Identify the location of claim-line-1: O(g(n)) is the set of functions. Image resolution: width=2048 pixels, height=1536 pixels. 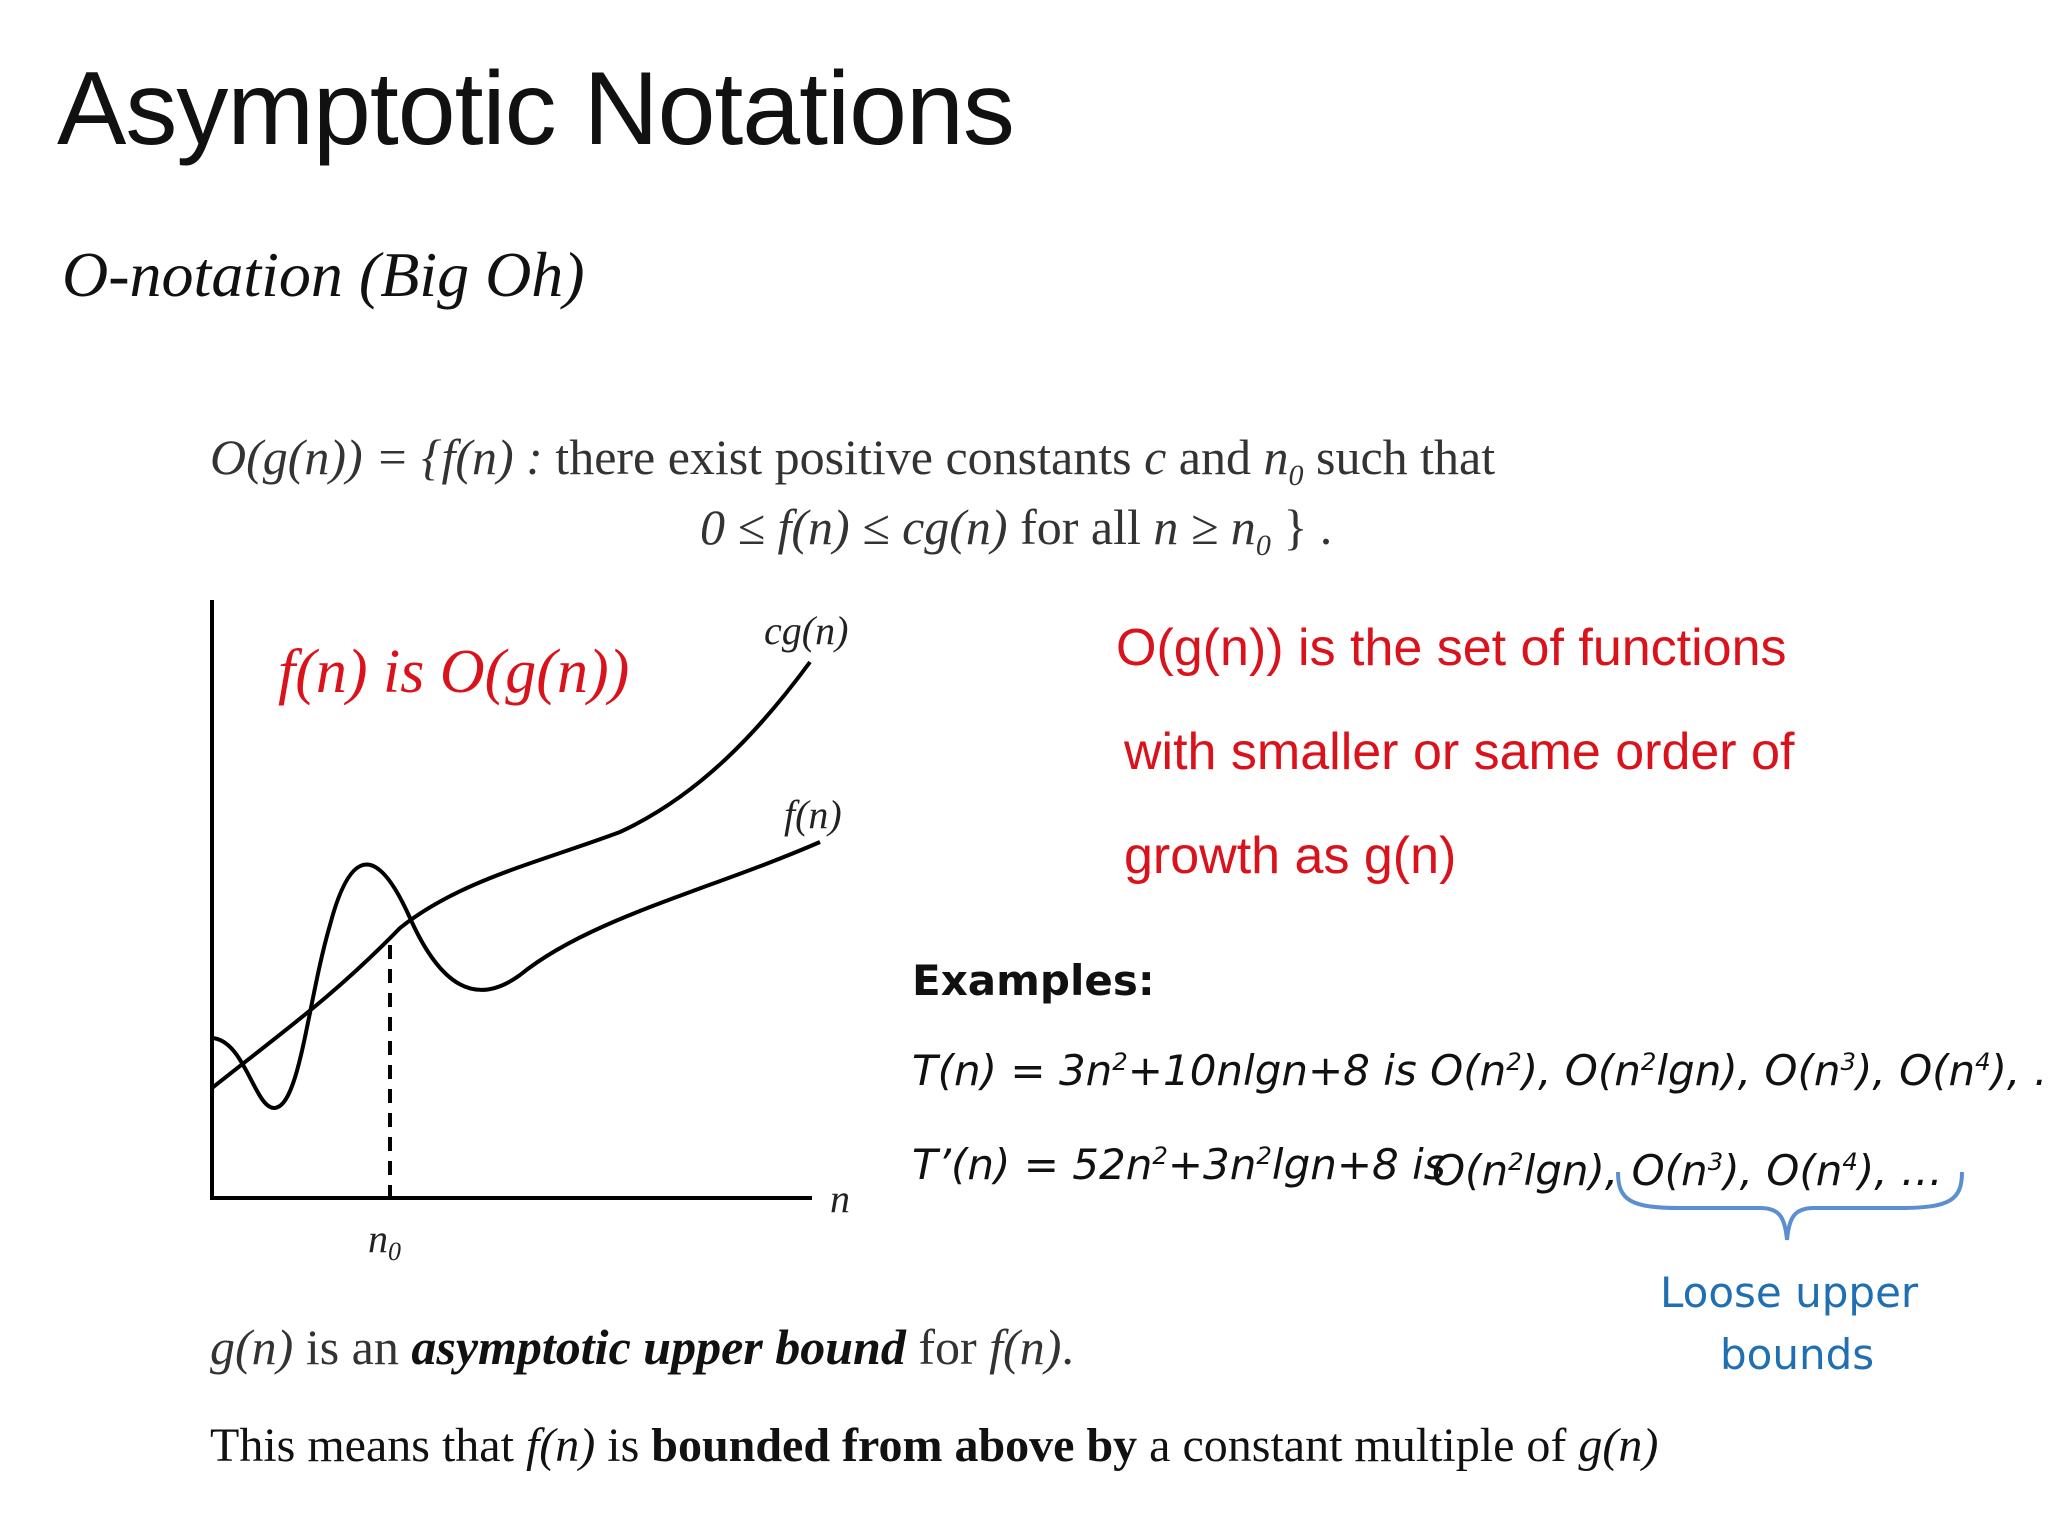
(1451, 648).